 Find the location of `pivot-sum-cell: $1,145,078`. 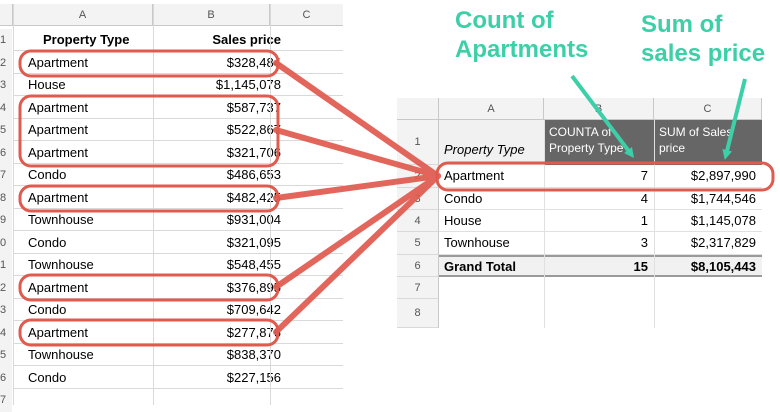

pivot-sum-cell: $1,145,078 is located at coordinates (723, 220).